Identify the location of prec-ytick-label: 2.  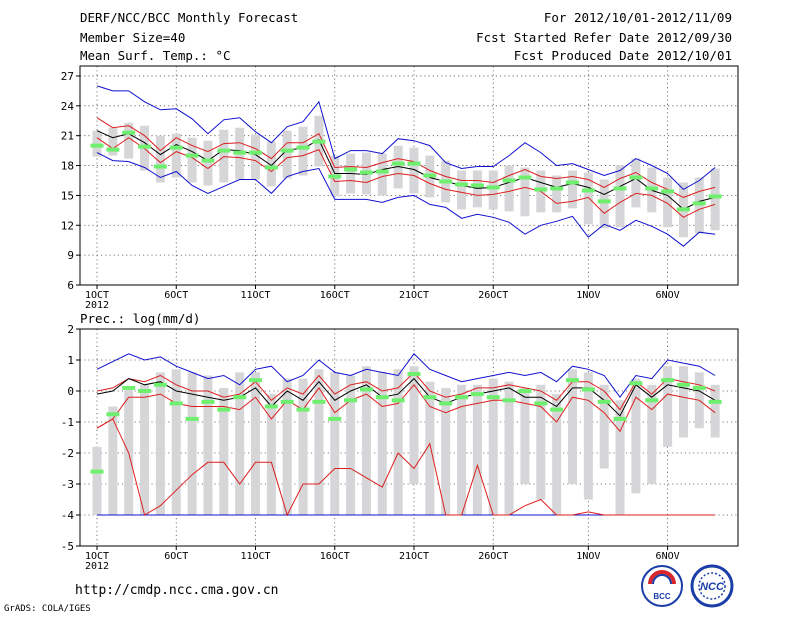
(70, 329).